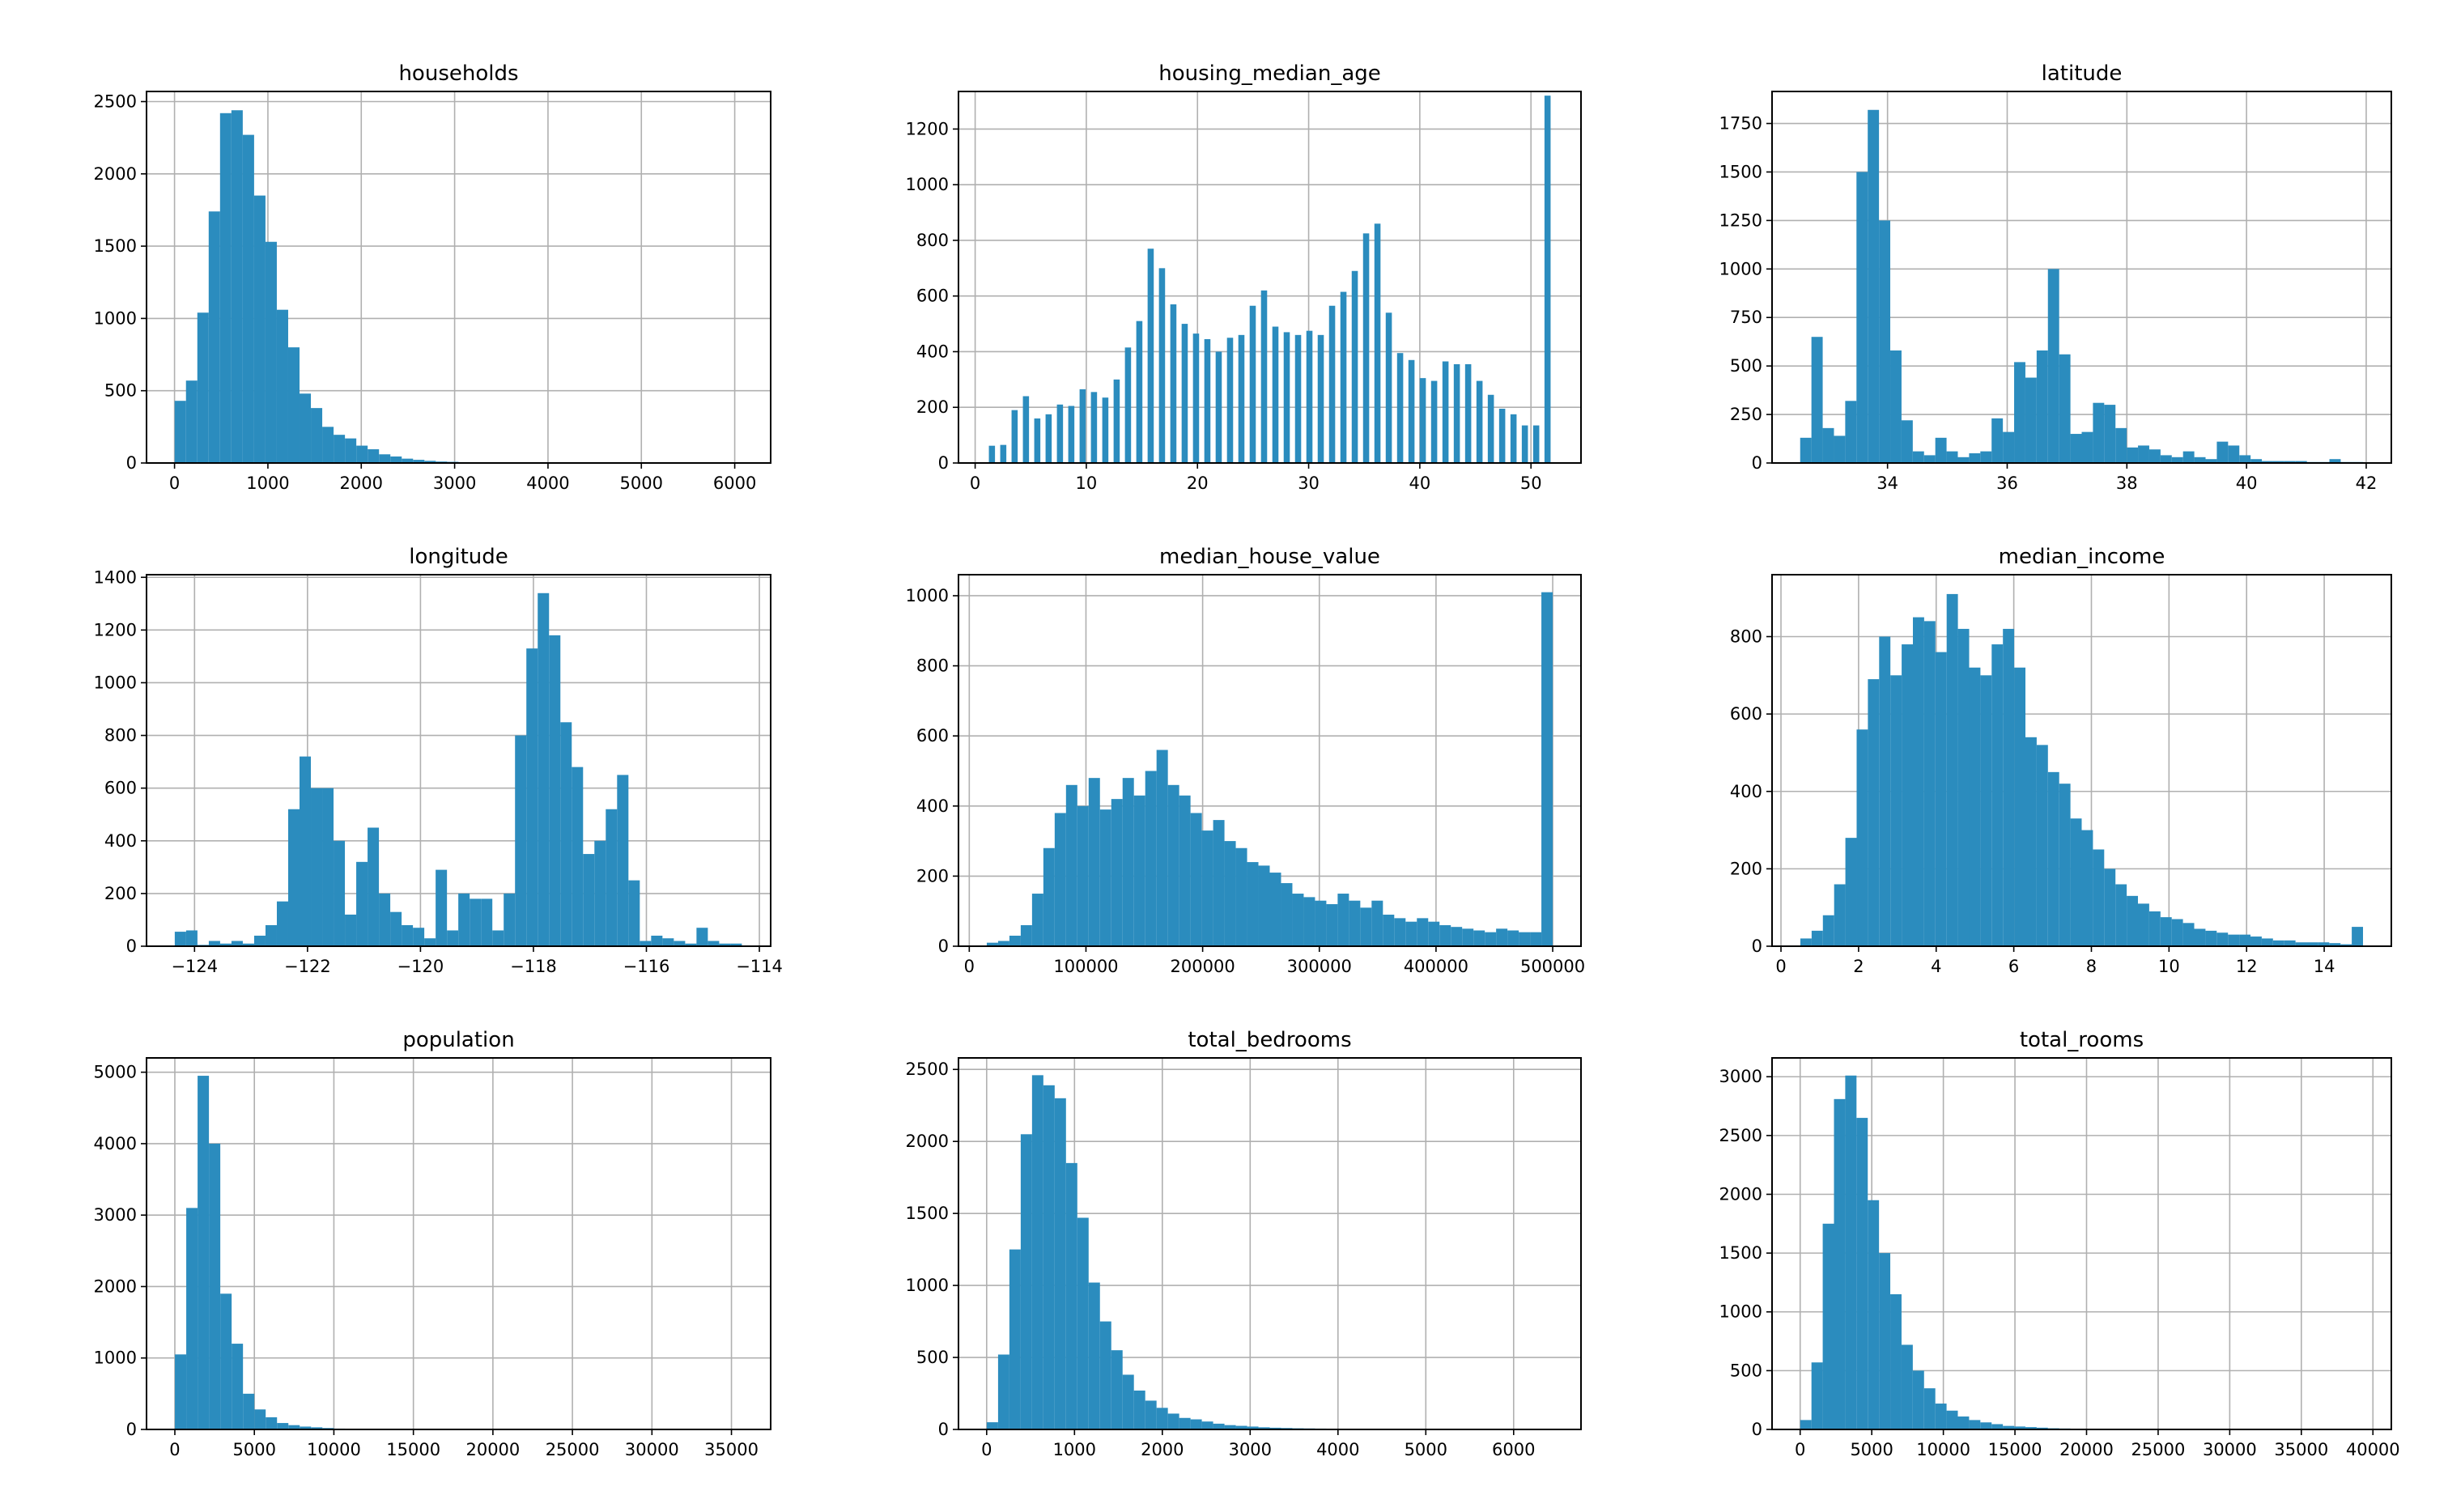 Image resolution: width=2448 pixels, height=1512 pixels. What do you see at coordinates (646, 966) in the screenshot?
I see `x-tick-label: −116` at bounding box center [646, 966].